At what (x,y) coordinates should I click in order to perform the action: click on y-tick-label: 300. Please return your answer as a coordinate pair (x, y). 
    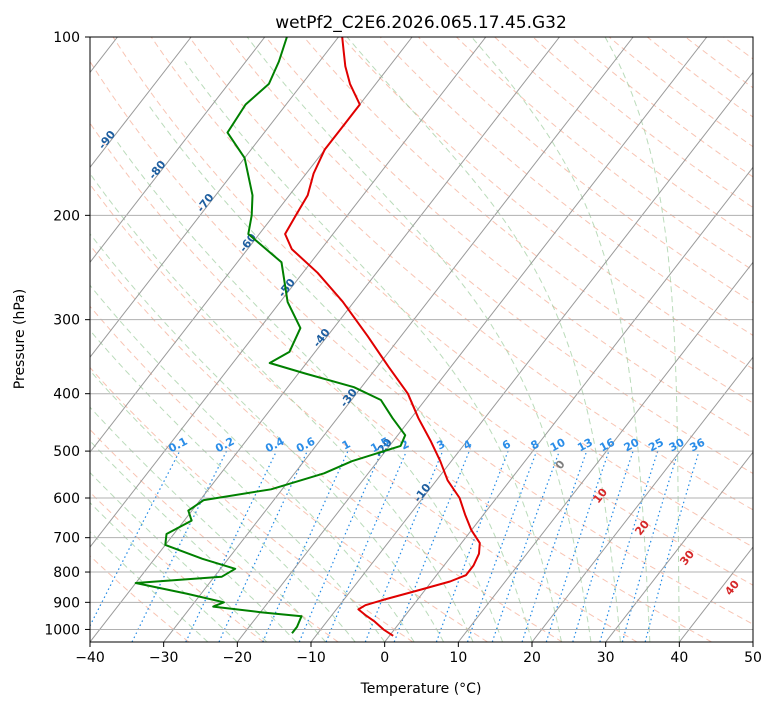
    Looking at the image, I should click on (66, 321).